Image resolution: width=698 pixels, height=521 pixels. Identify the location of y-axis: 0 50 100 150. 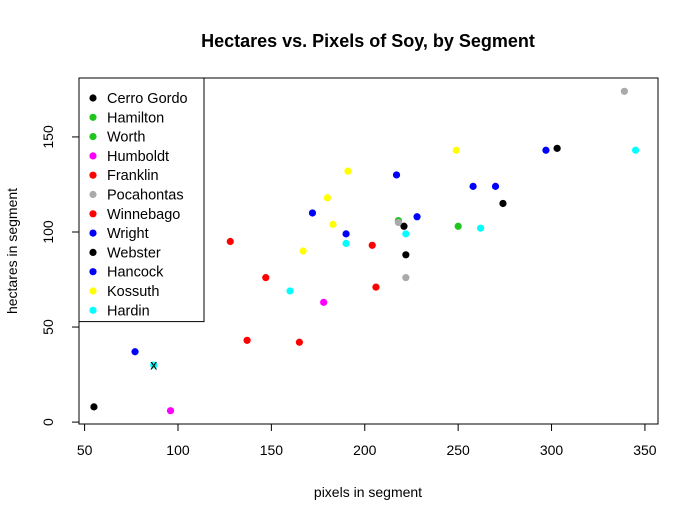
(60, 275).